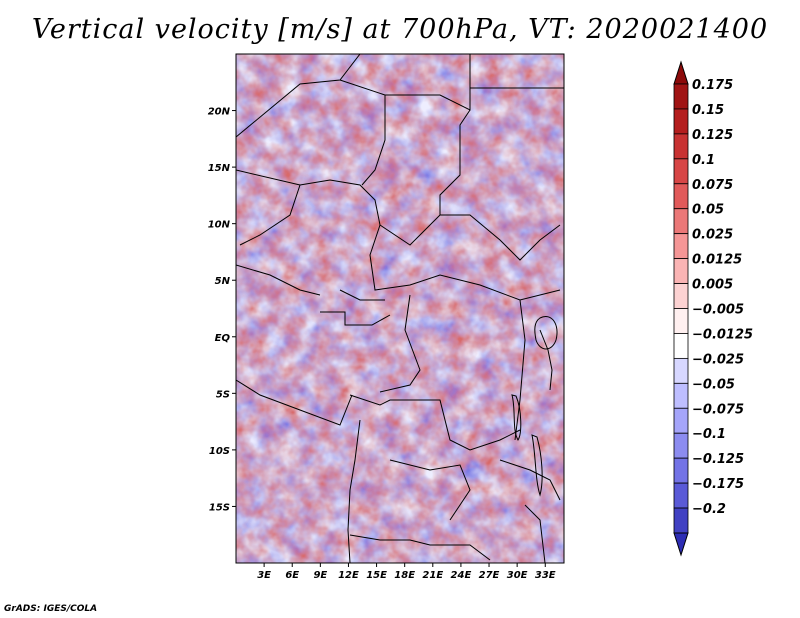  Describe the element at coordinates (712, 235) in the screenshot. I see `colorbar-label: 0.025` at that location.